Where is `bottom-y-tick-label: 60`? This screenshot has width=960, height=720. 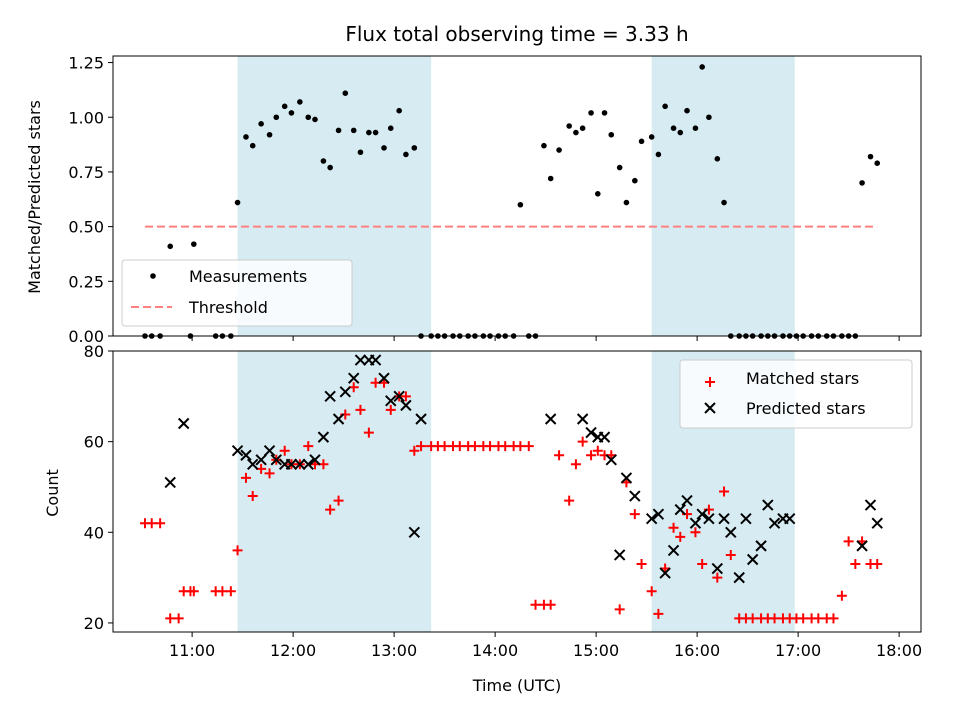 bottom-y-tick-label: 60 is located at coordinates (94, 442).